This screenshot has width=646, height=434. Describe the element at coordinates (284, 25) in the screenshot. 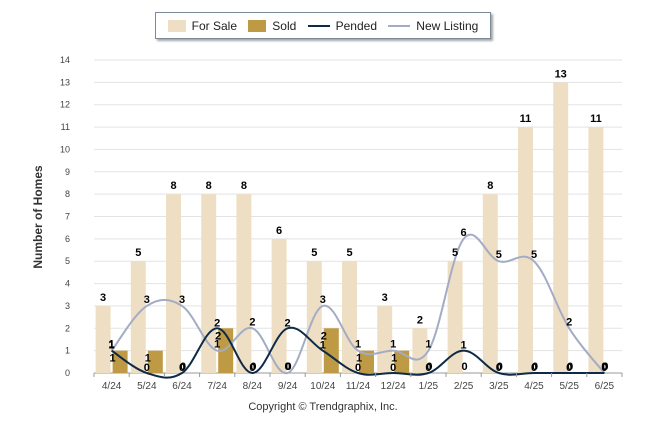

I see `legend-label-sold: Sold` at that location.